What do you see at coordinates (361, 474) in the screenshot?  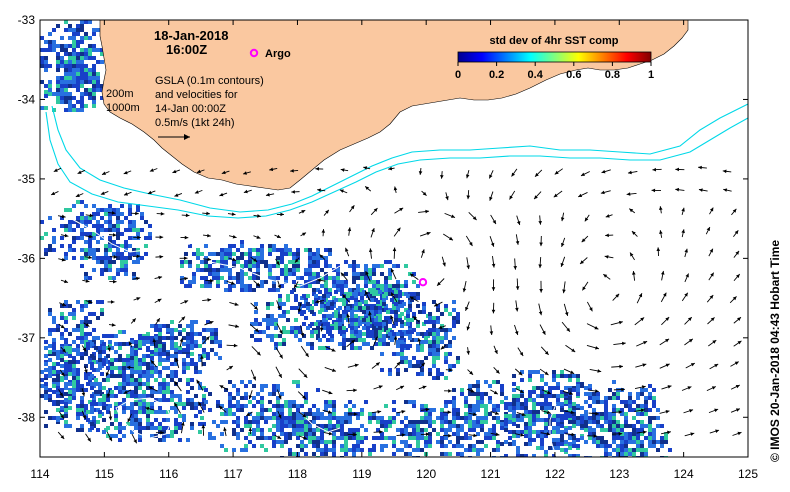 I see `x-tick-label: 119` at bounding box center [361, 474].